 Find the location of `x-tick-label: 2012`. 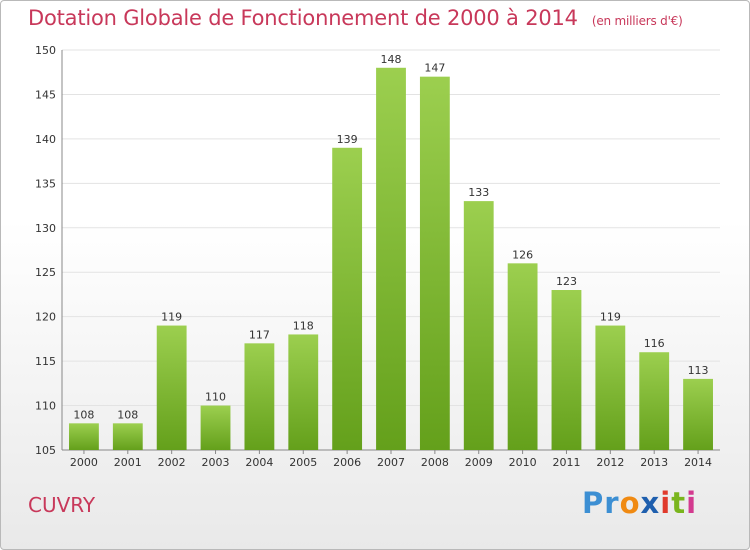

x-tick-label: 2012 is located at coordinates (610, 462).